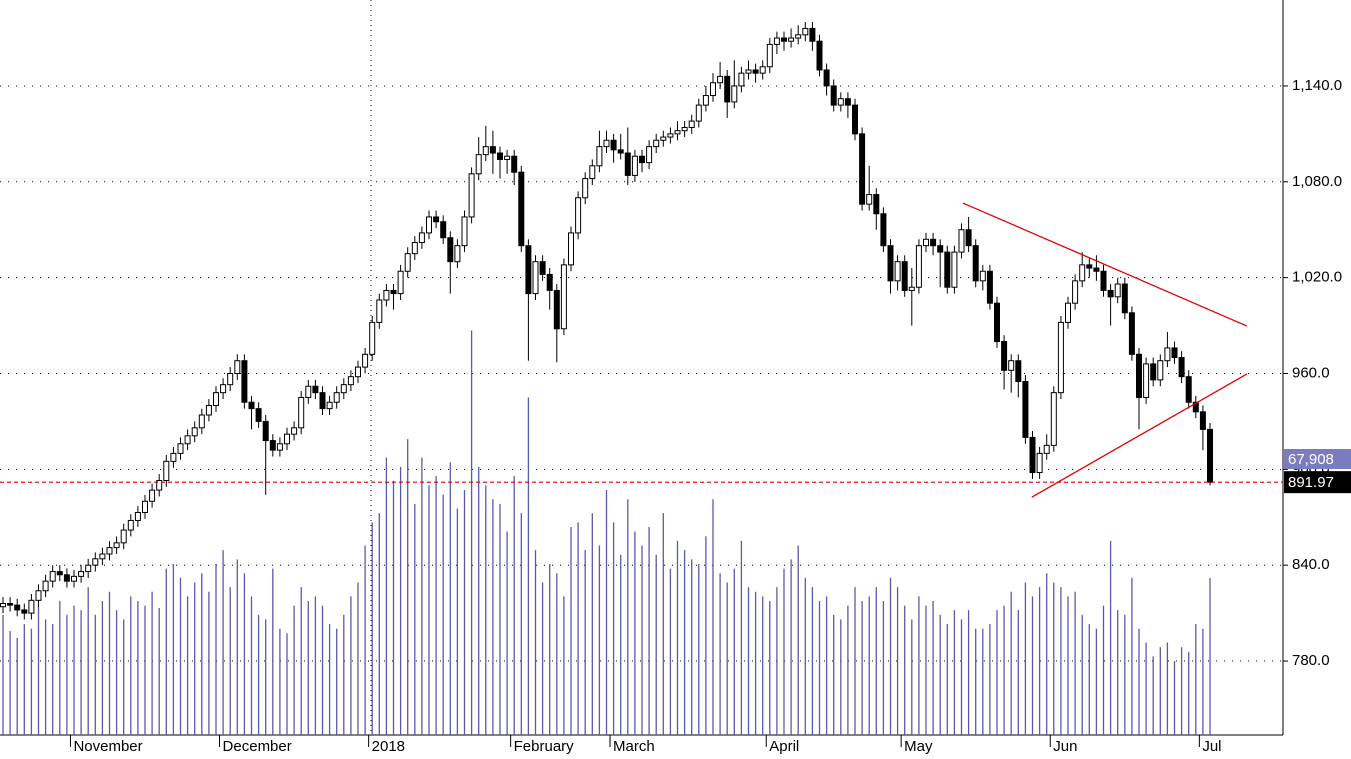  What do you see at coordinates (918, 746) in the screenshot?
I see `x-tick-label: May` at bounding box center [918, 746].